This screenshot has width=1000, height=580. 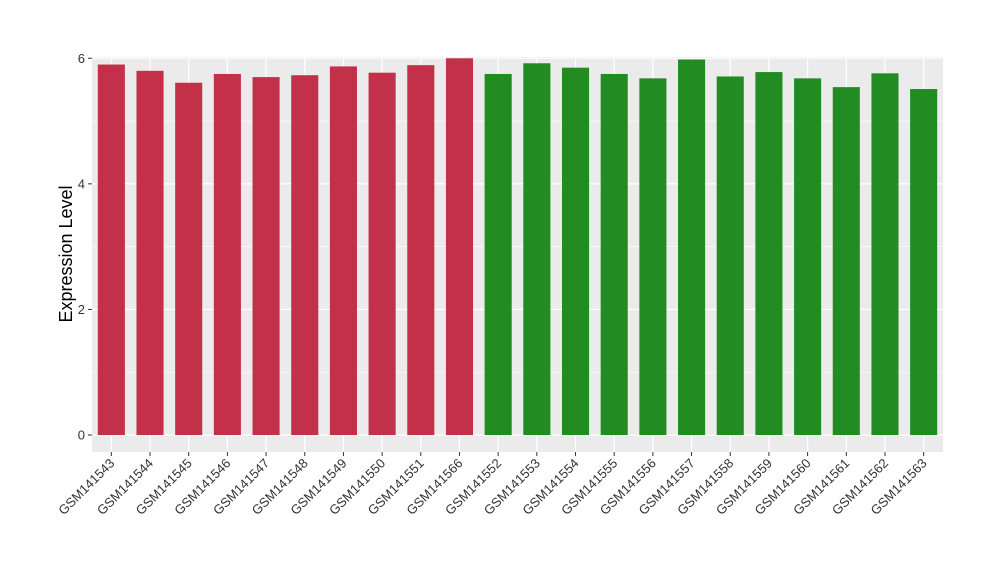 I want to click on bar-GSM141563, so click(x=924, y=262).